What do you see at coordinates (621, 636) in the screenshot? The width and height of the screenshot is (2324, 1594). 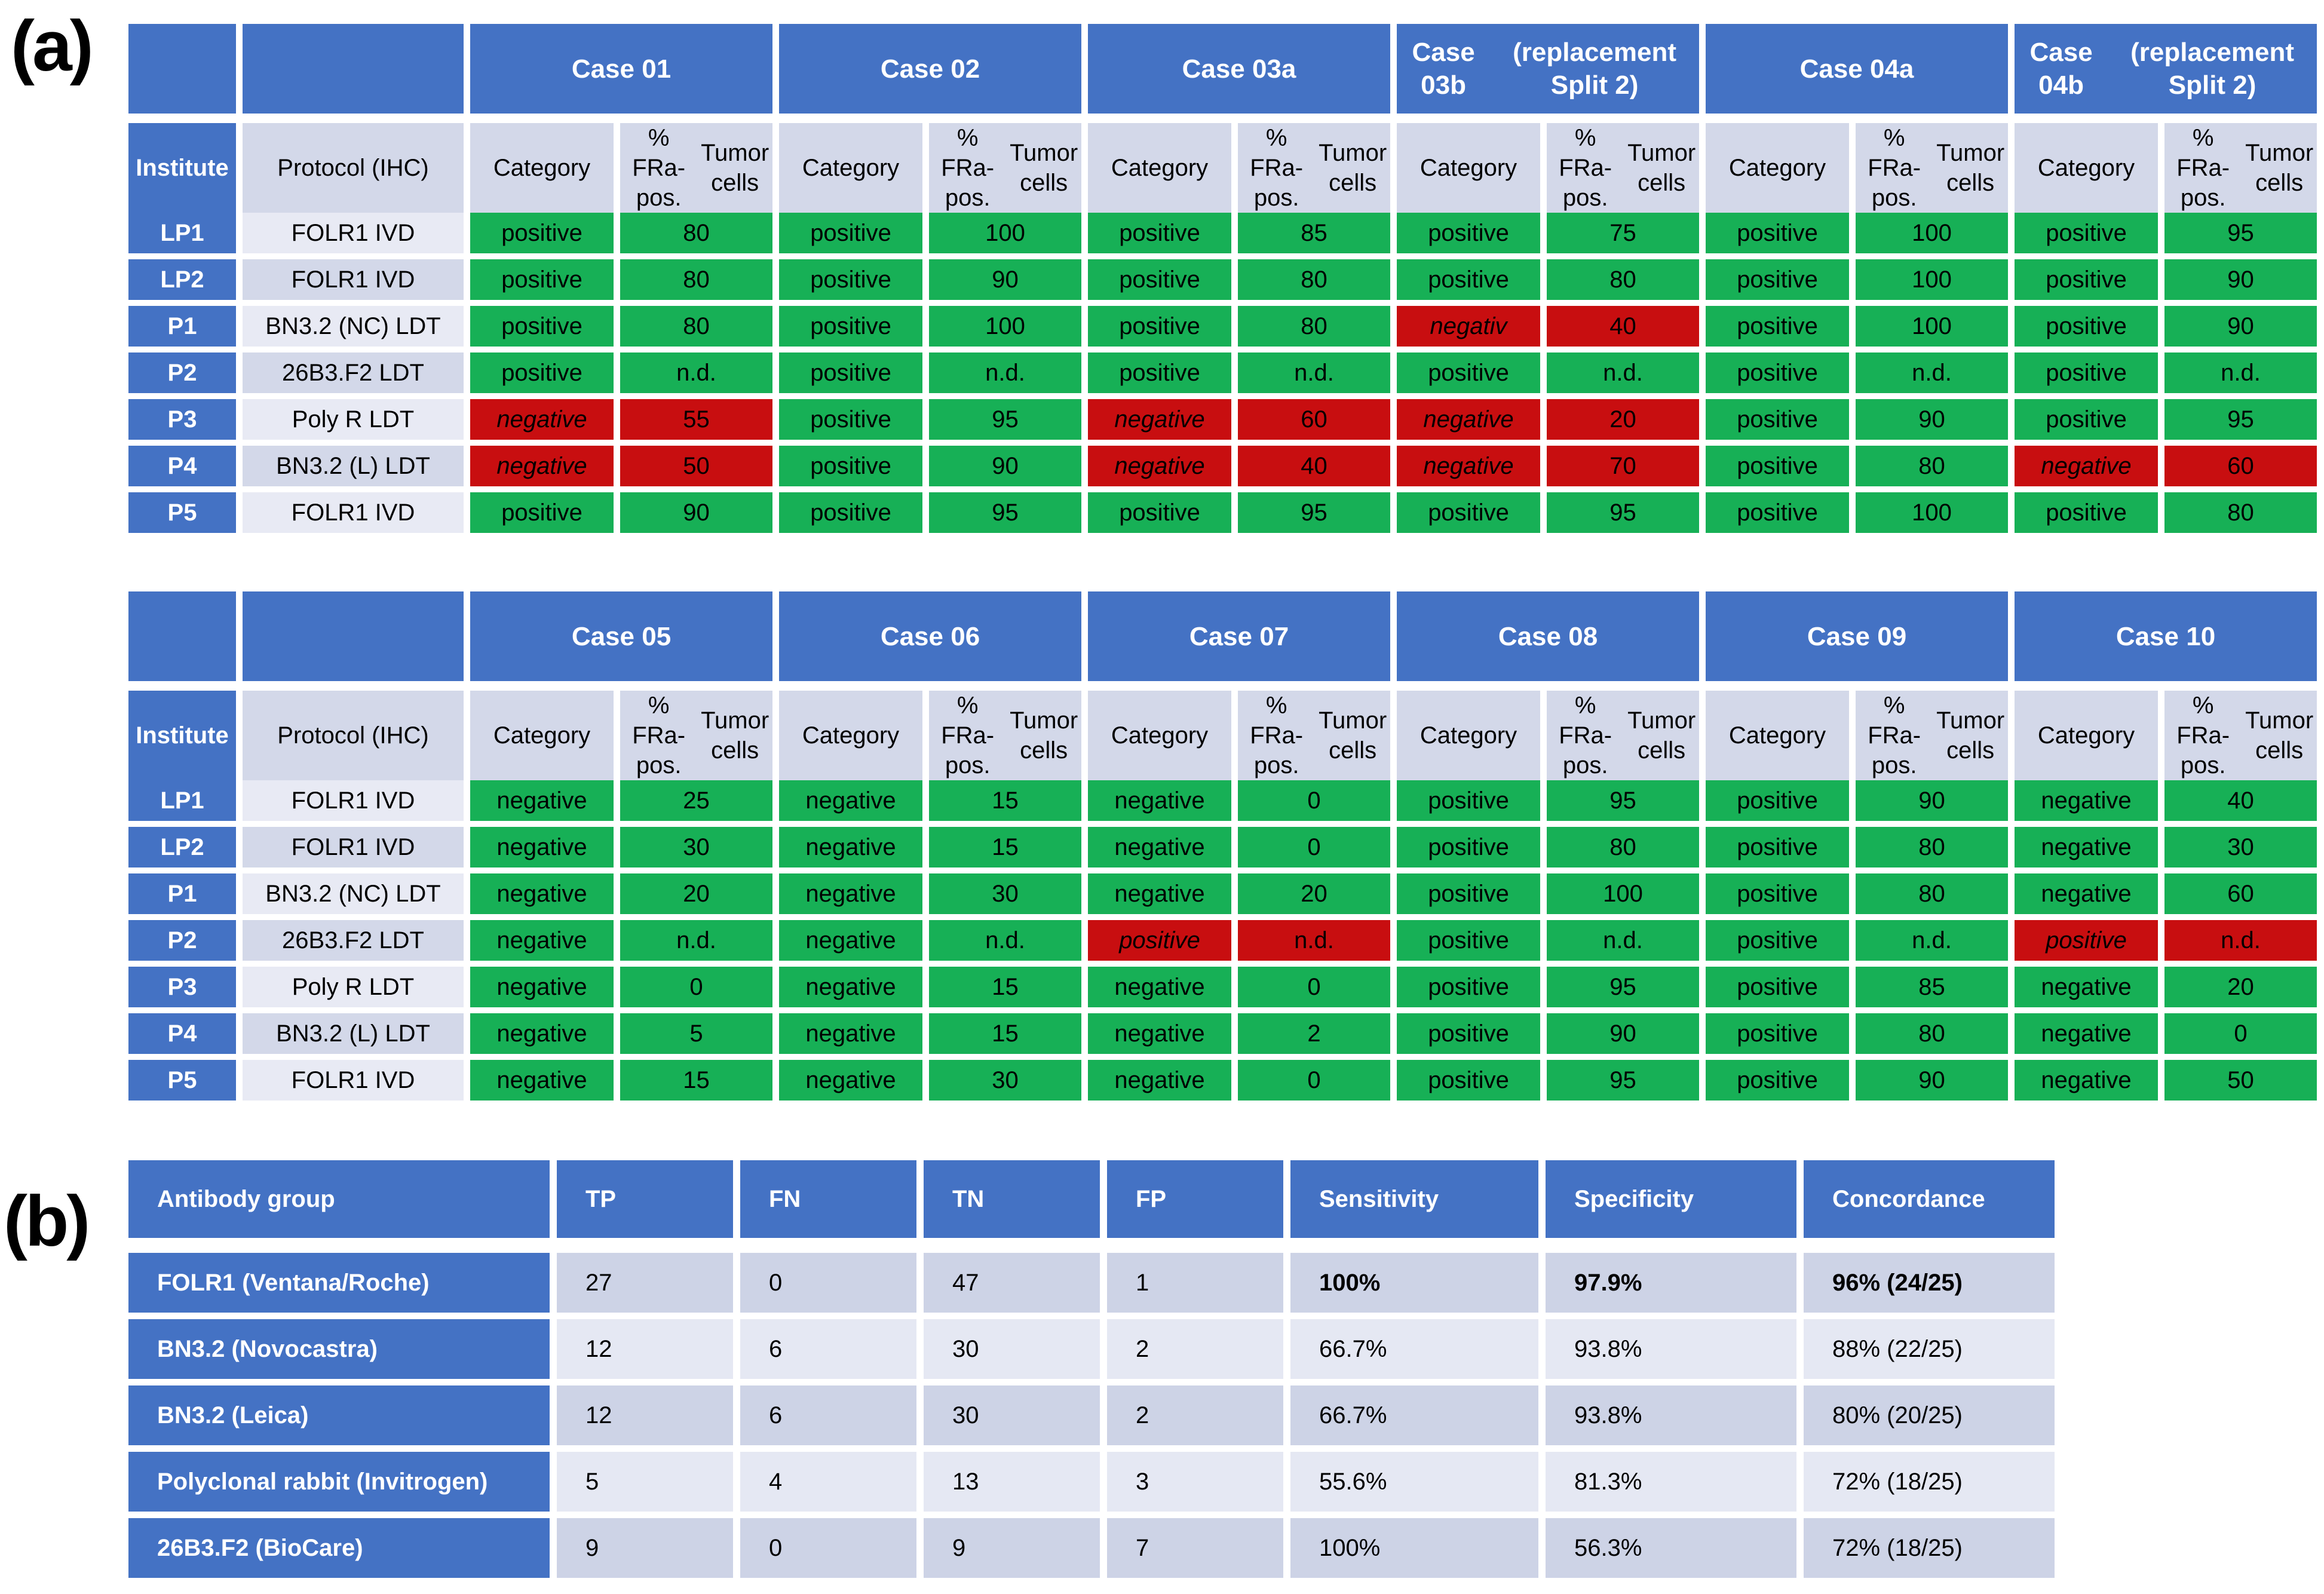 I see `case-header: Case 05` at bounding box center [621, 636].